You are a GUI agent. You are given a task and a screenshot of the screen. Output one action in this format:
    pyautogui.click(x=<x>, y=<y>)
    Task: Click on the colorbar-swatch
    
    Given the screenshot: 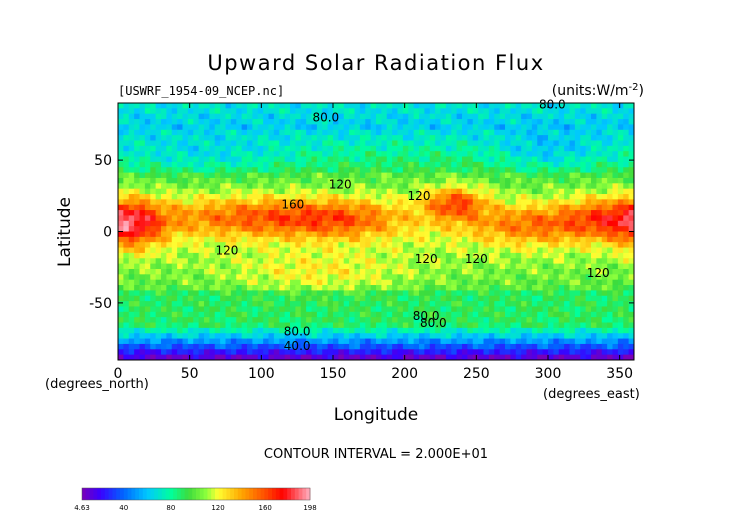 What is the action you would take?
    pyautogui.click(x=103, y=494)
    